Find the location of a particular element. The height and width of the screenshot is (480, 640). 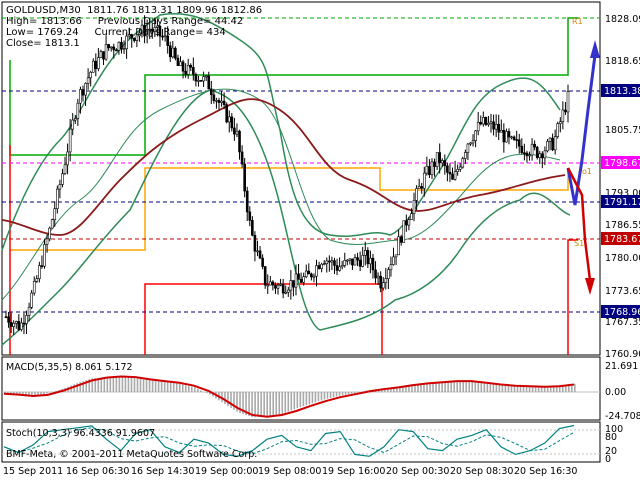

svg-text: 1791.17 is located at coordinates (622, 202).